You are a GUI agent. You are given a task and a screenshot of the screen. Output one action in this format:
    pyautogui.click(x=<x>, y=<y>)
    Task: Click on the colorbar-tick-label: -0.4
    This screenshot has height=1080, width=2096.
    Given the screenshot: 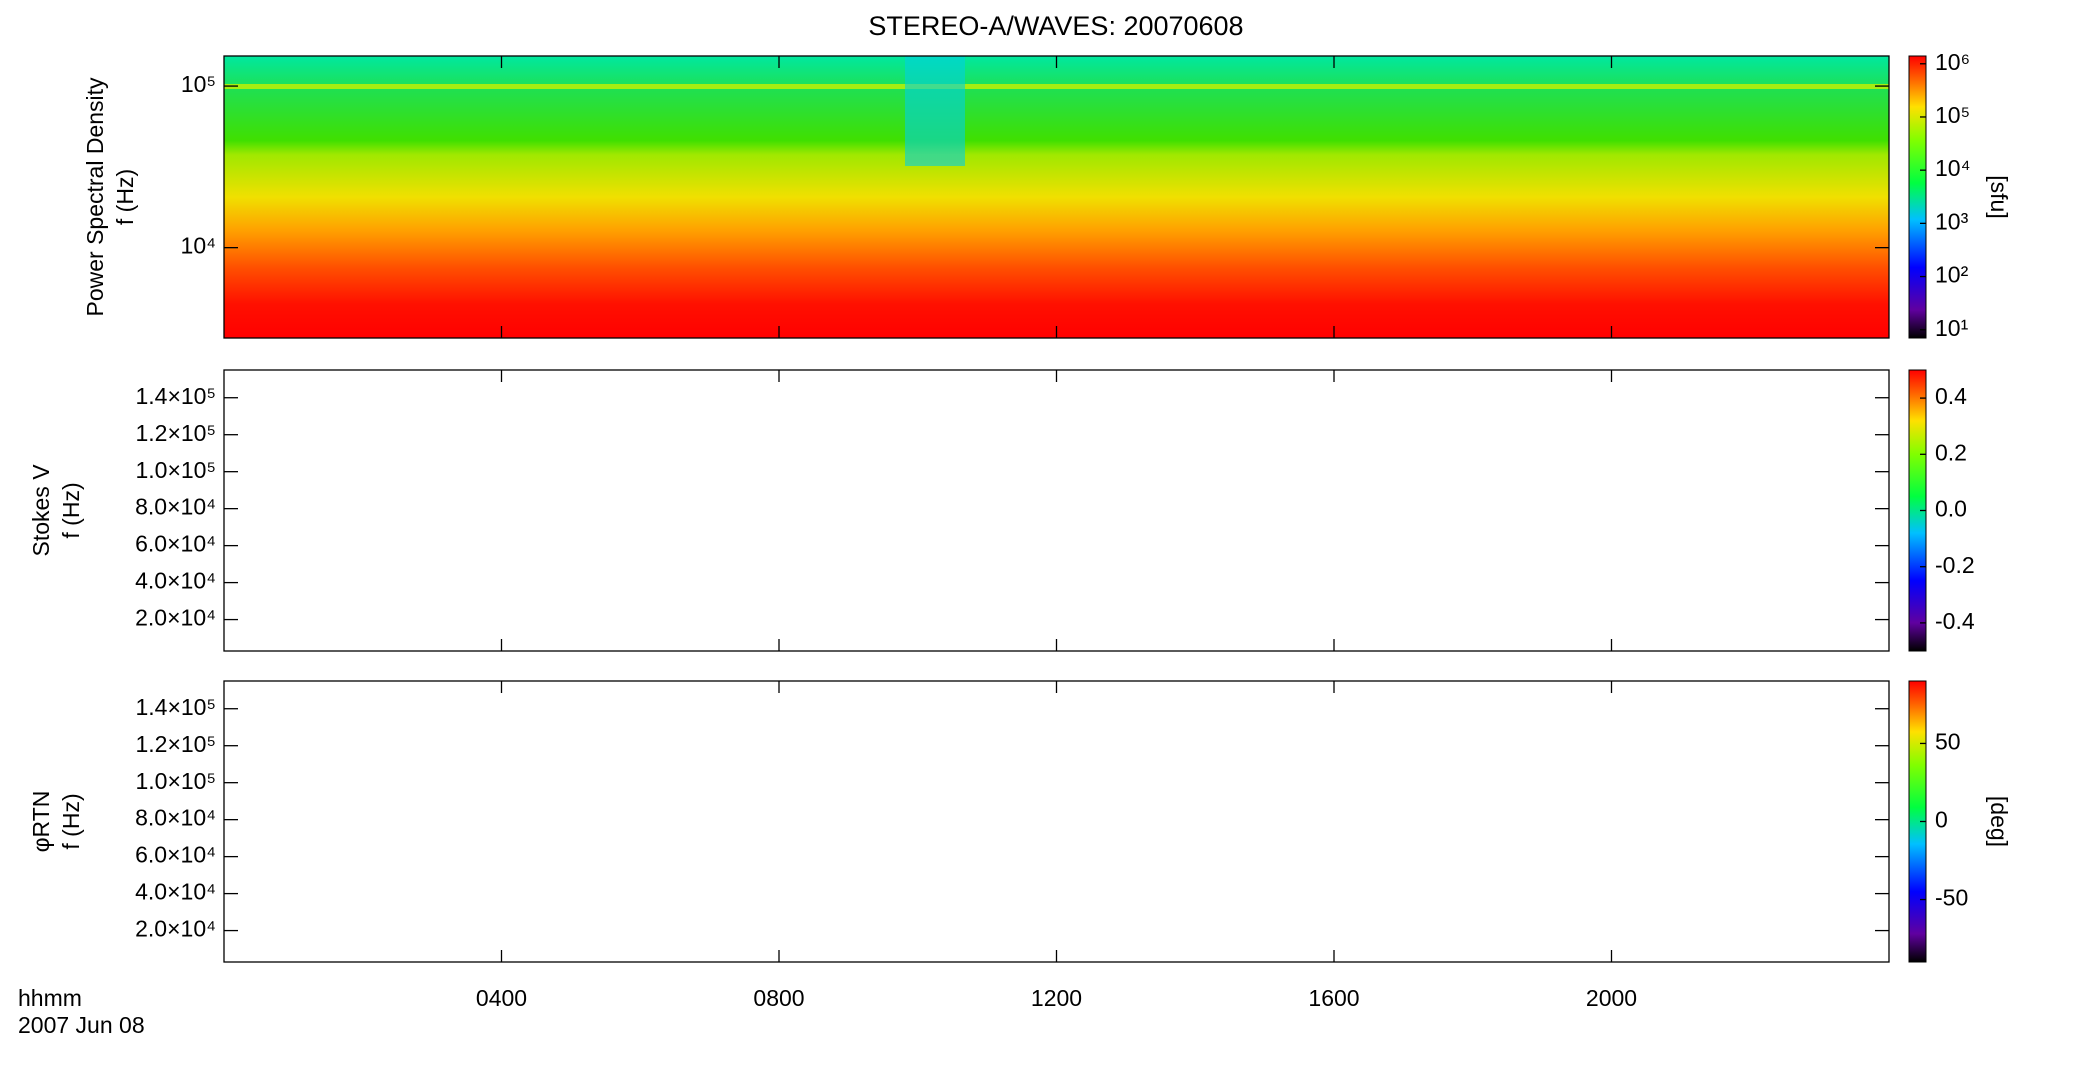 What is the action you would take?
    pyautogui.click(x=1955, y=621)
    